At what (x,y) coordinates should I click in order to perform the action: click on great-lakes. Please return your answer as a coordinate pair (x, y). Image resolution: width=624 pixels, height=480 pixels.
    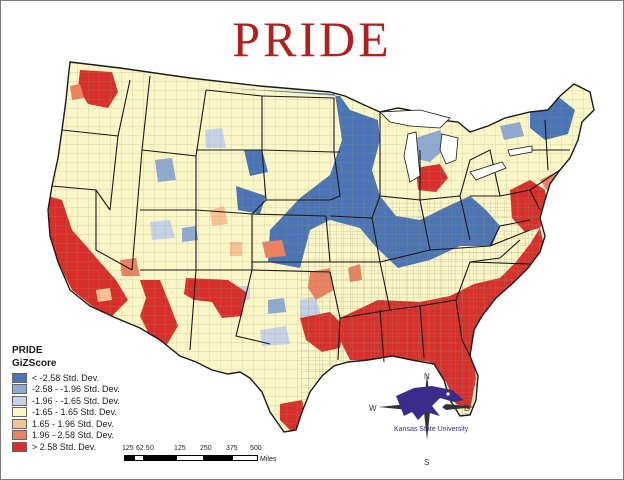
    Looking at the image, I should click on (456, 146).